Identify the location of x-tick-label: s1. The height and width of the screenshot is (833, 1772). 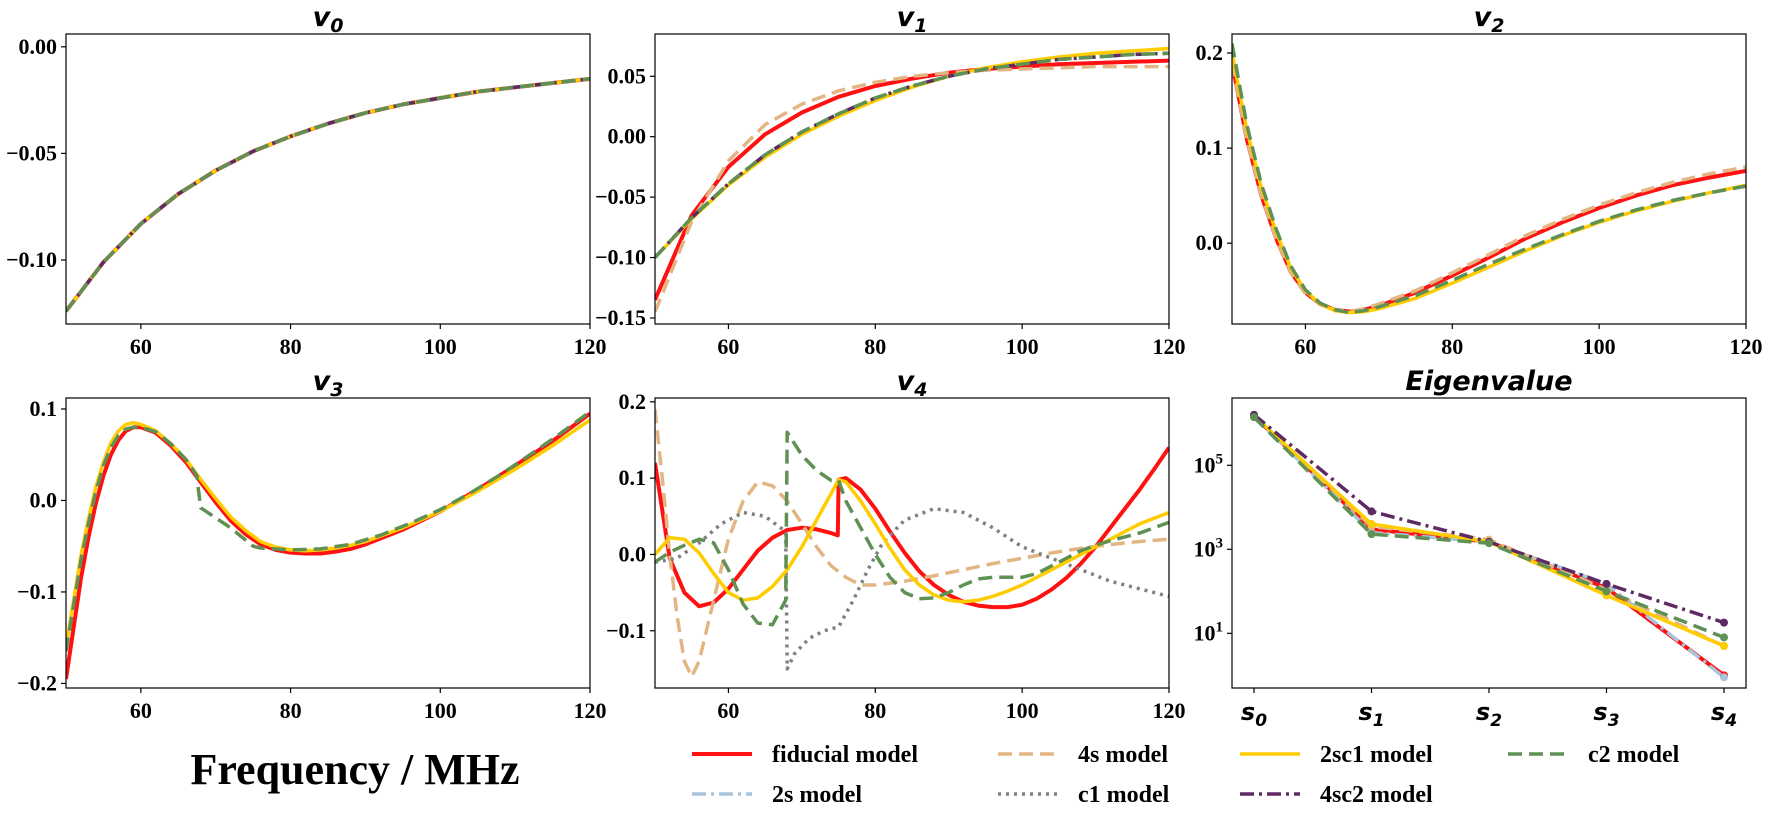
(1371, 714).